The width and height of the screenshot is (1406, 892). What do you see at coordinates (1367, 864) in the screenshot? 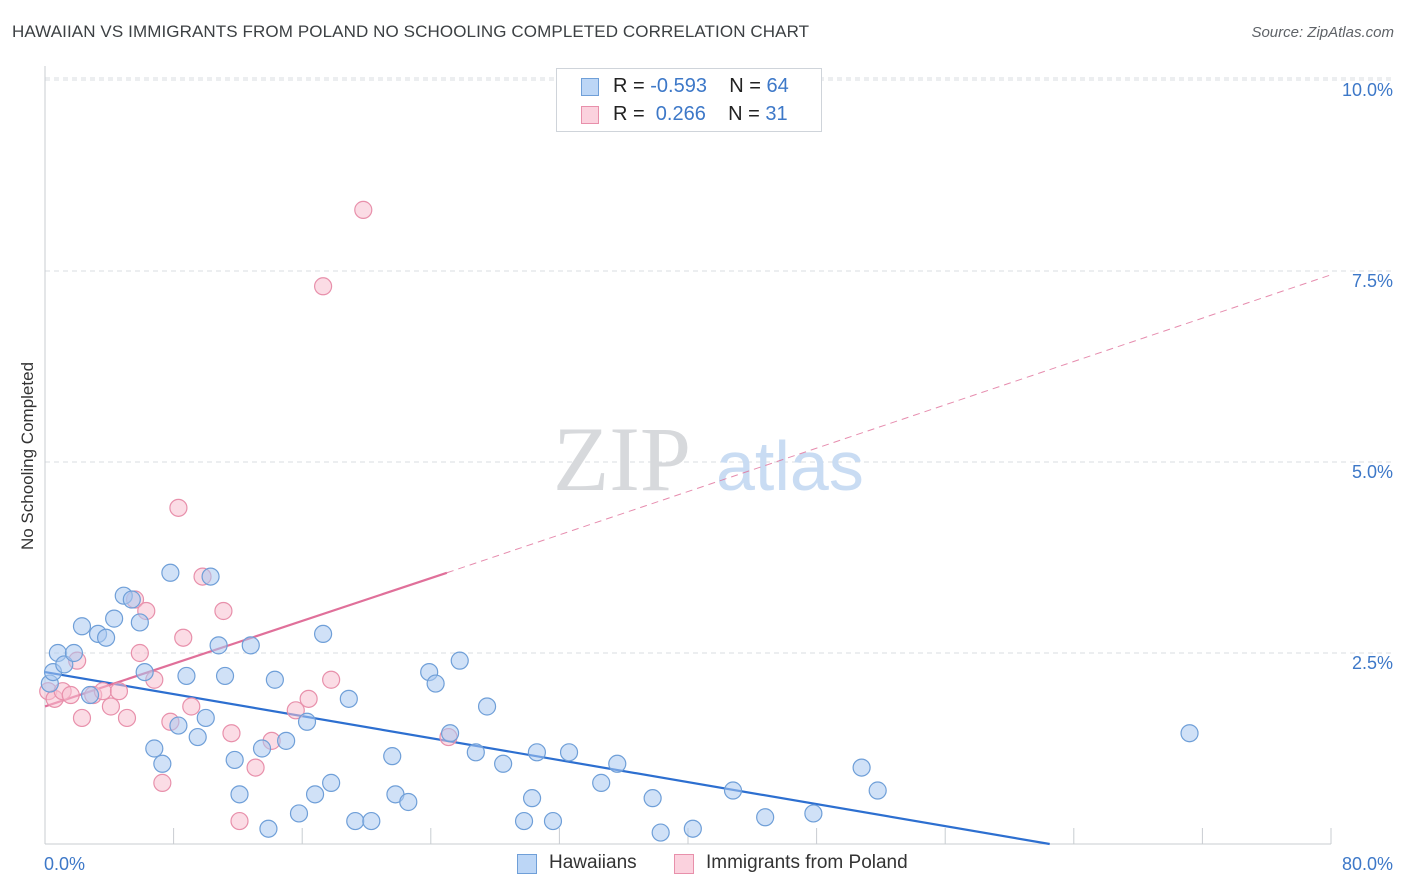
I see `x-tick-label: 80.0%` at bounding box center [1367, 864].